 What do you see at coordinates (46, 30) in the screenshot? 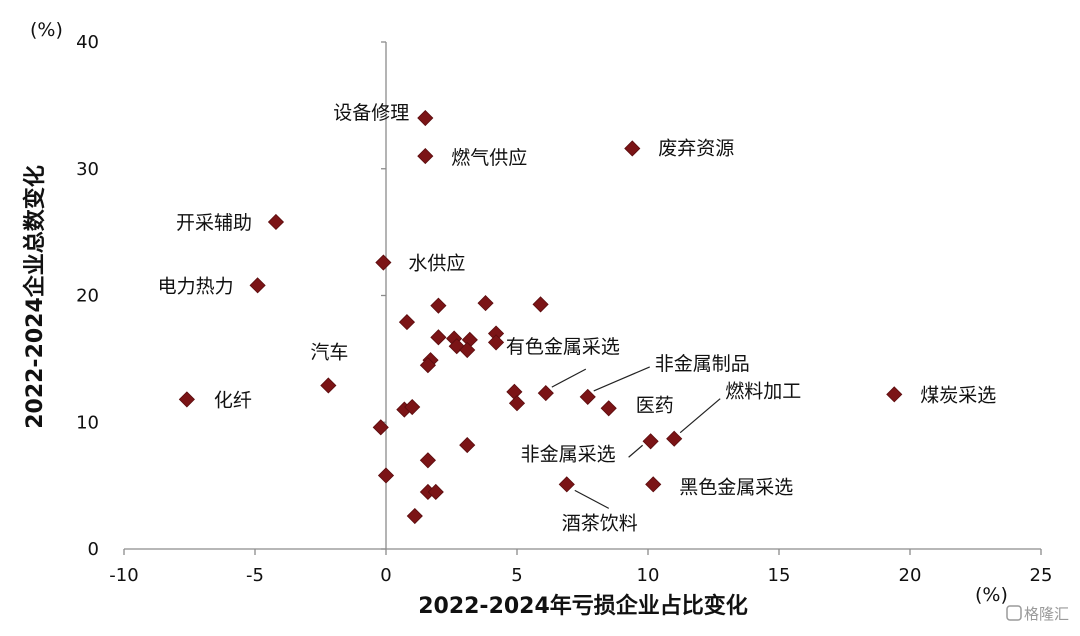
I see `y-axis-unit: (%)` at bounding box center [46, 30].